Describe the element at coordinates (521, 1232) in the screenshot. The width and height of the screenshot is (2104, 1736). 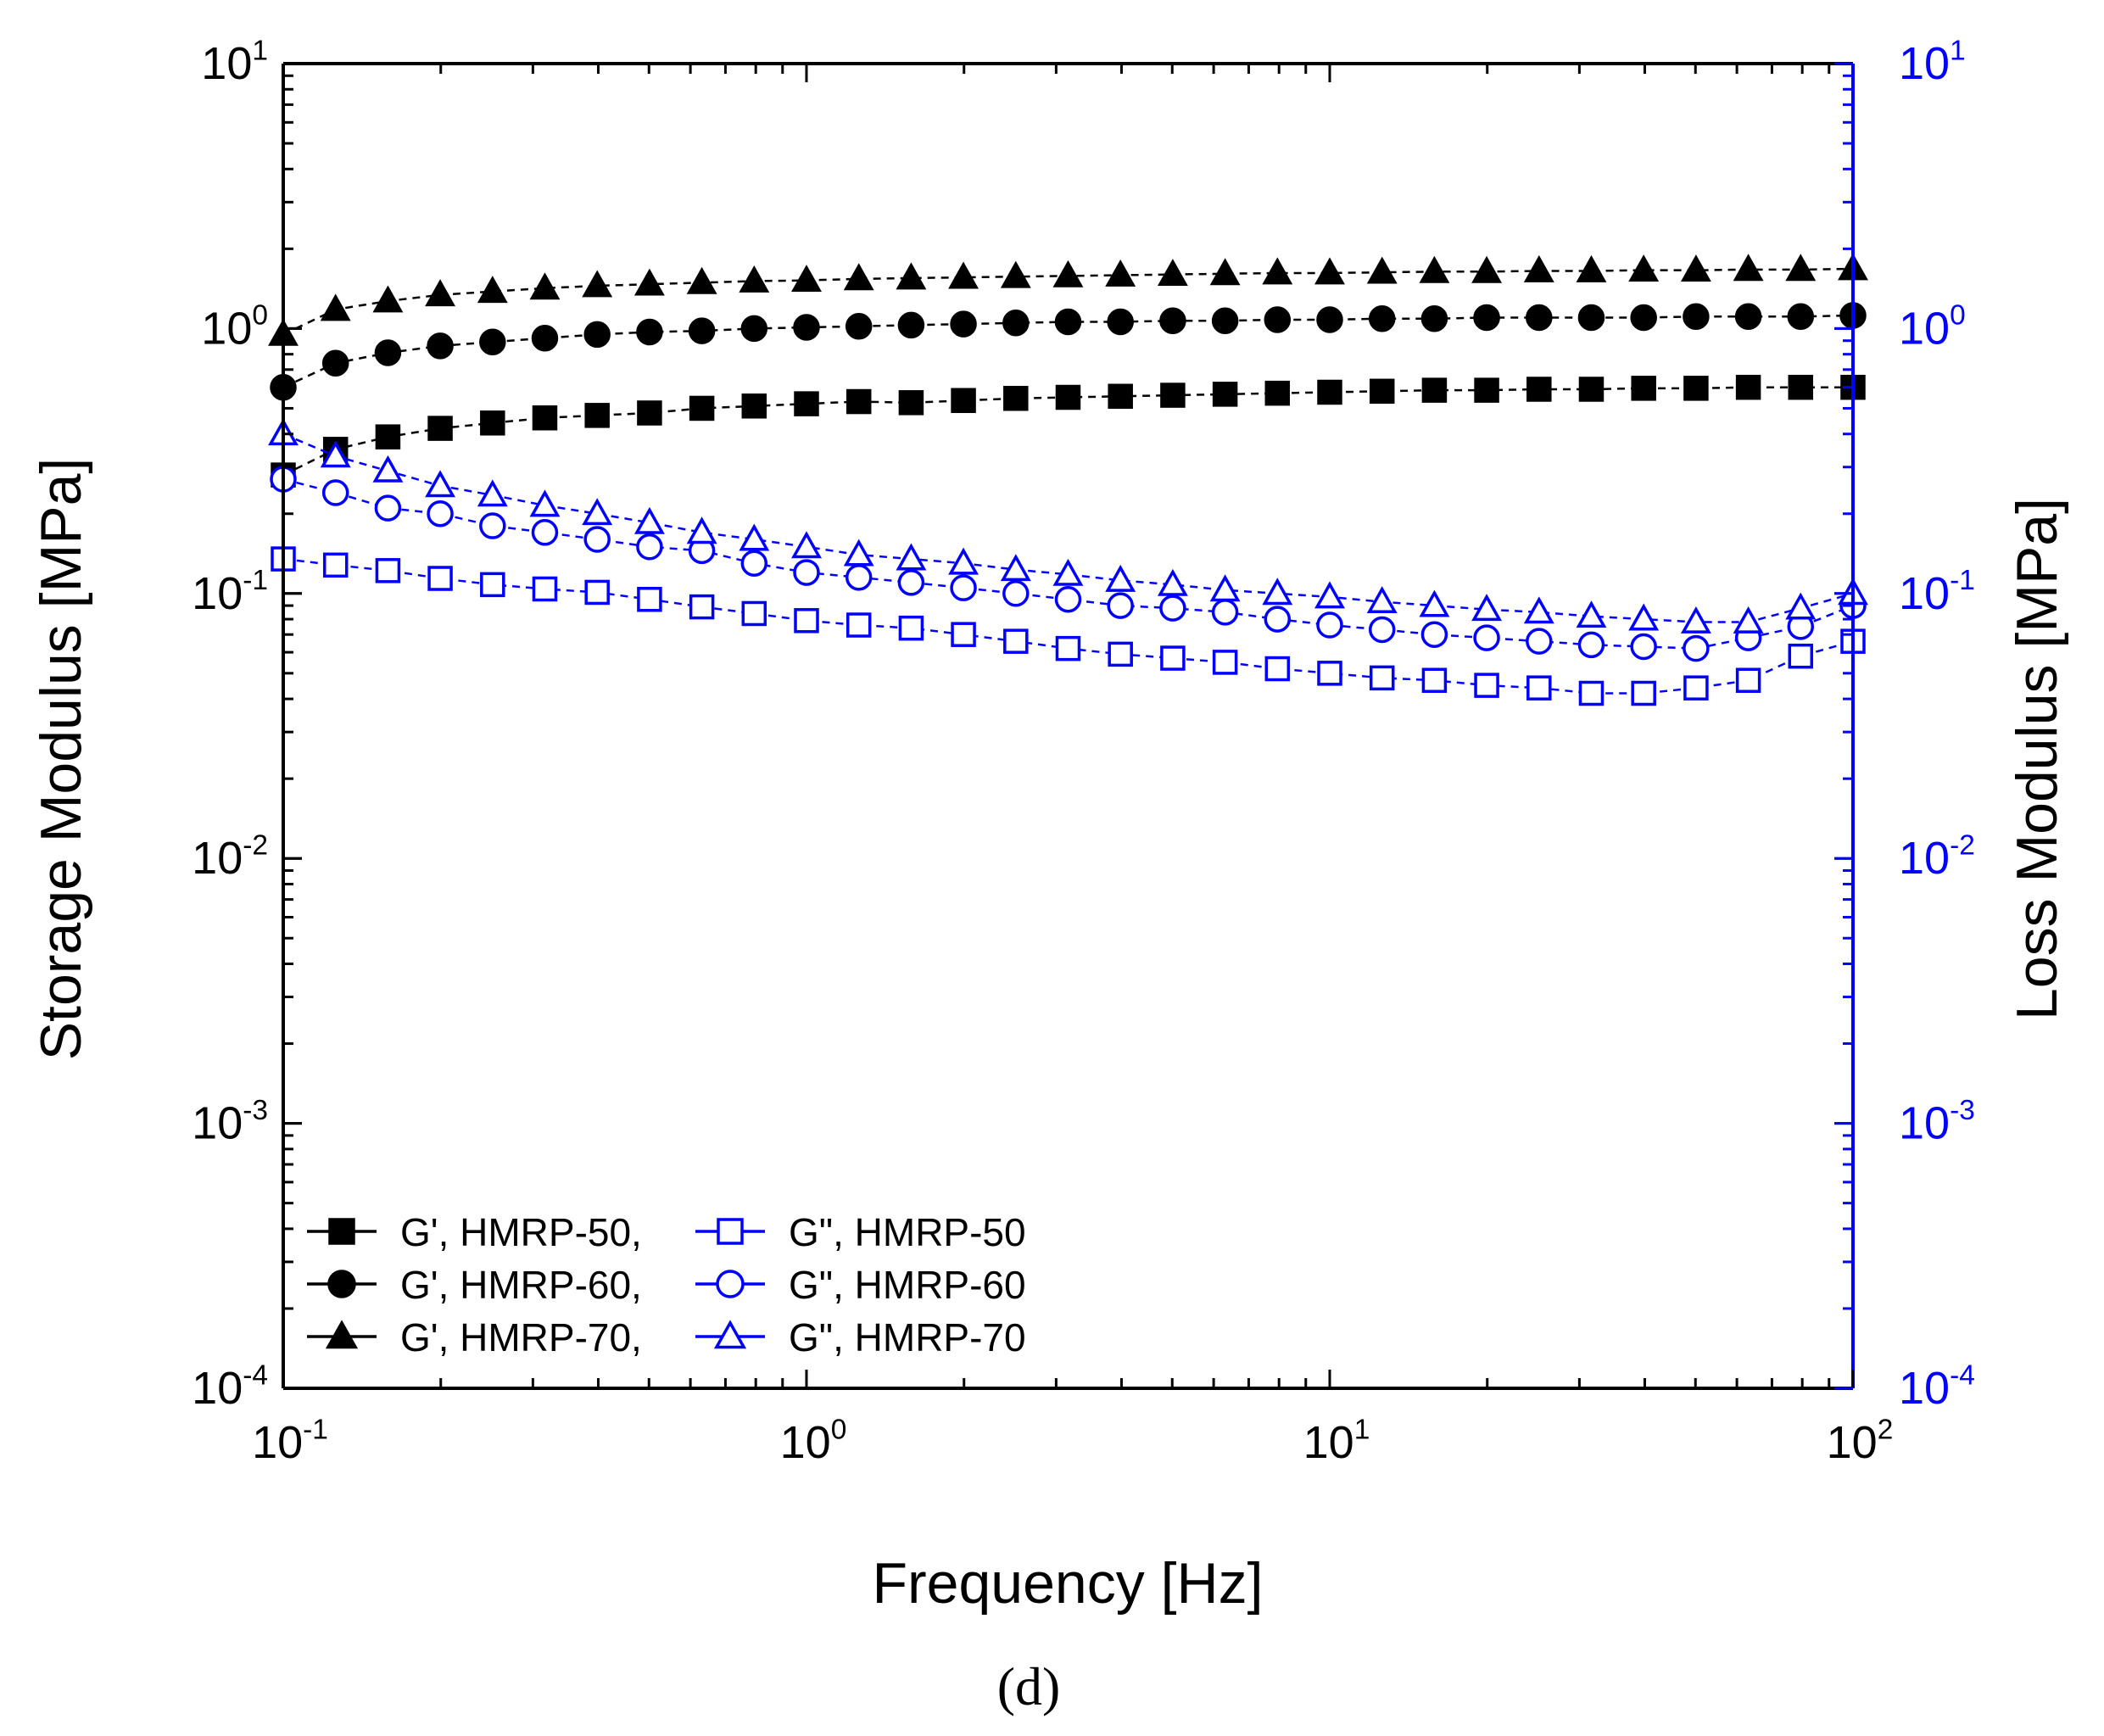
I see `legend-label: G', HMRP-50,` at that location.